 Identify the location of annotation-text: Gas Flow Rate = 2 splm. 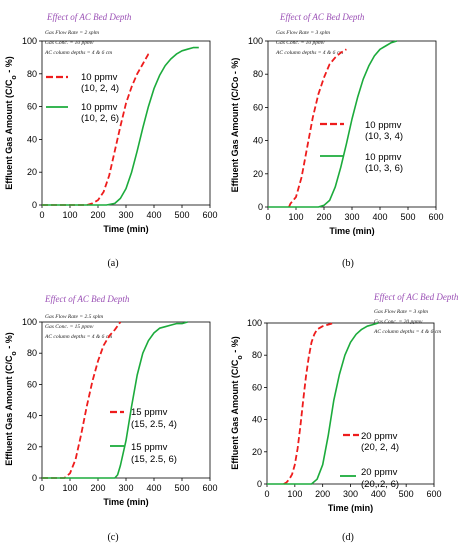
(72, 33).